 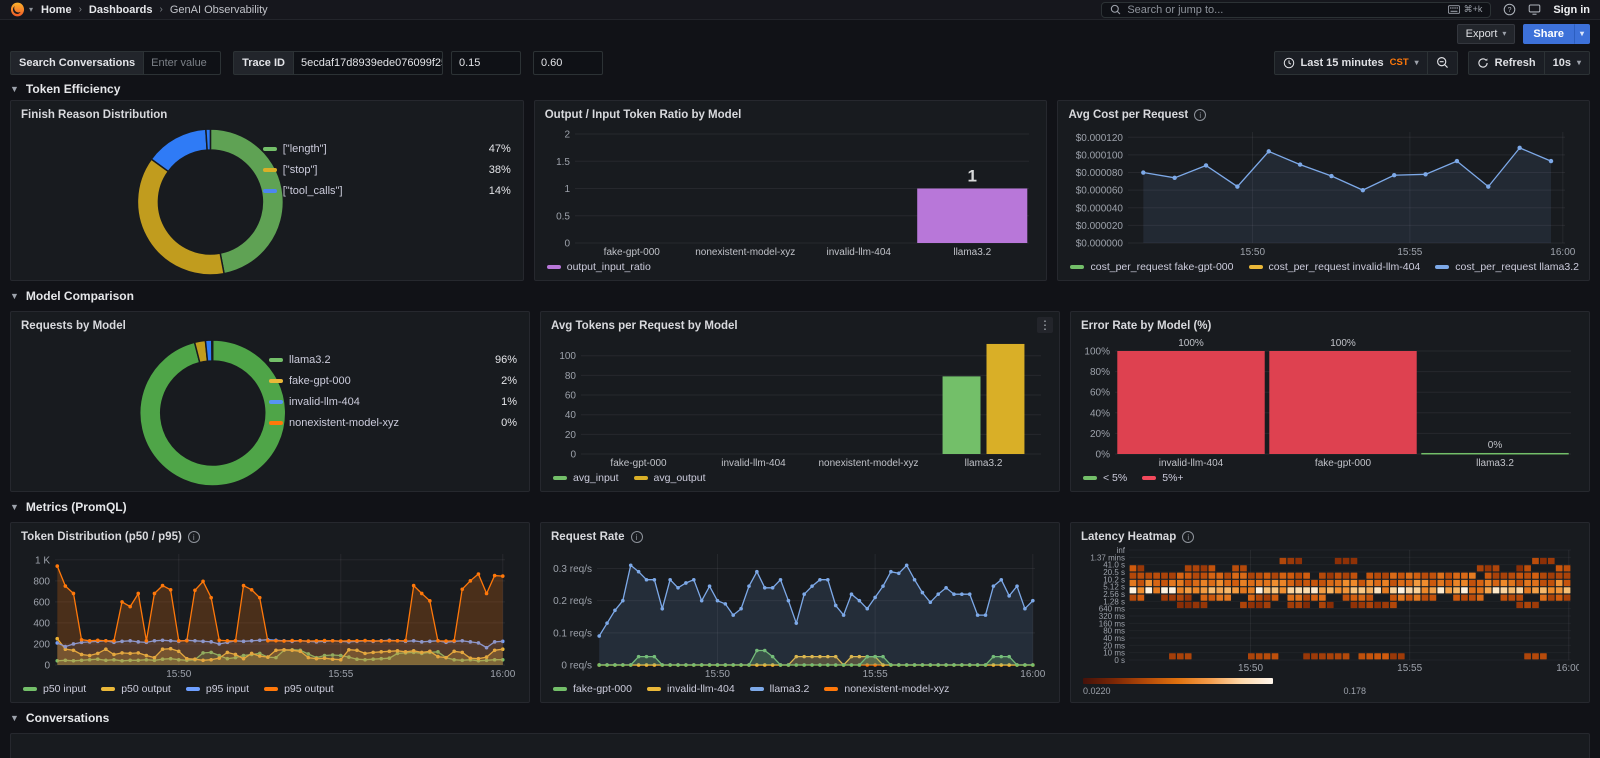 What do you see at coordinates (393, 359) in the screenshot?
I see `legend-item: llama3.2 96%` at bounding box center [393, 359].